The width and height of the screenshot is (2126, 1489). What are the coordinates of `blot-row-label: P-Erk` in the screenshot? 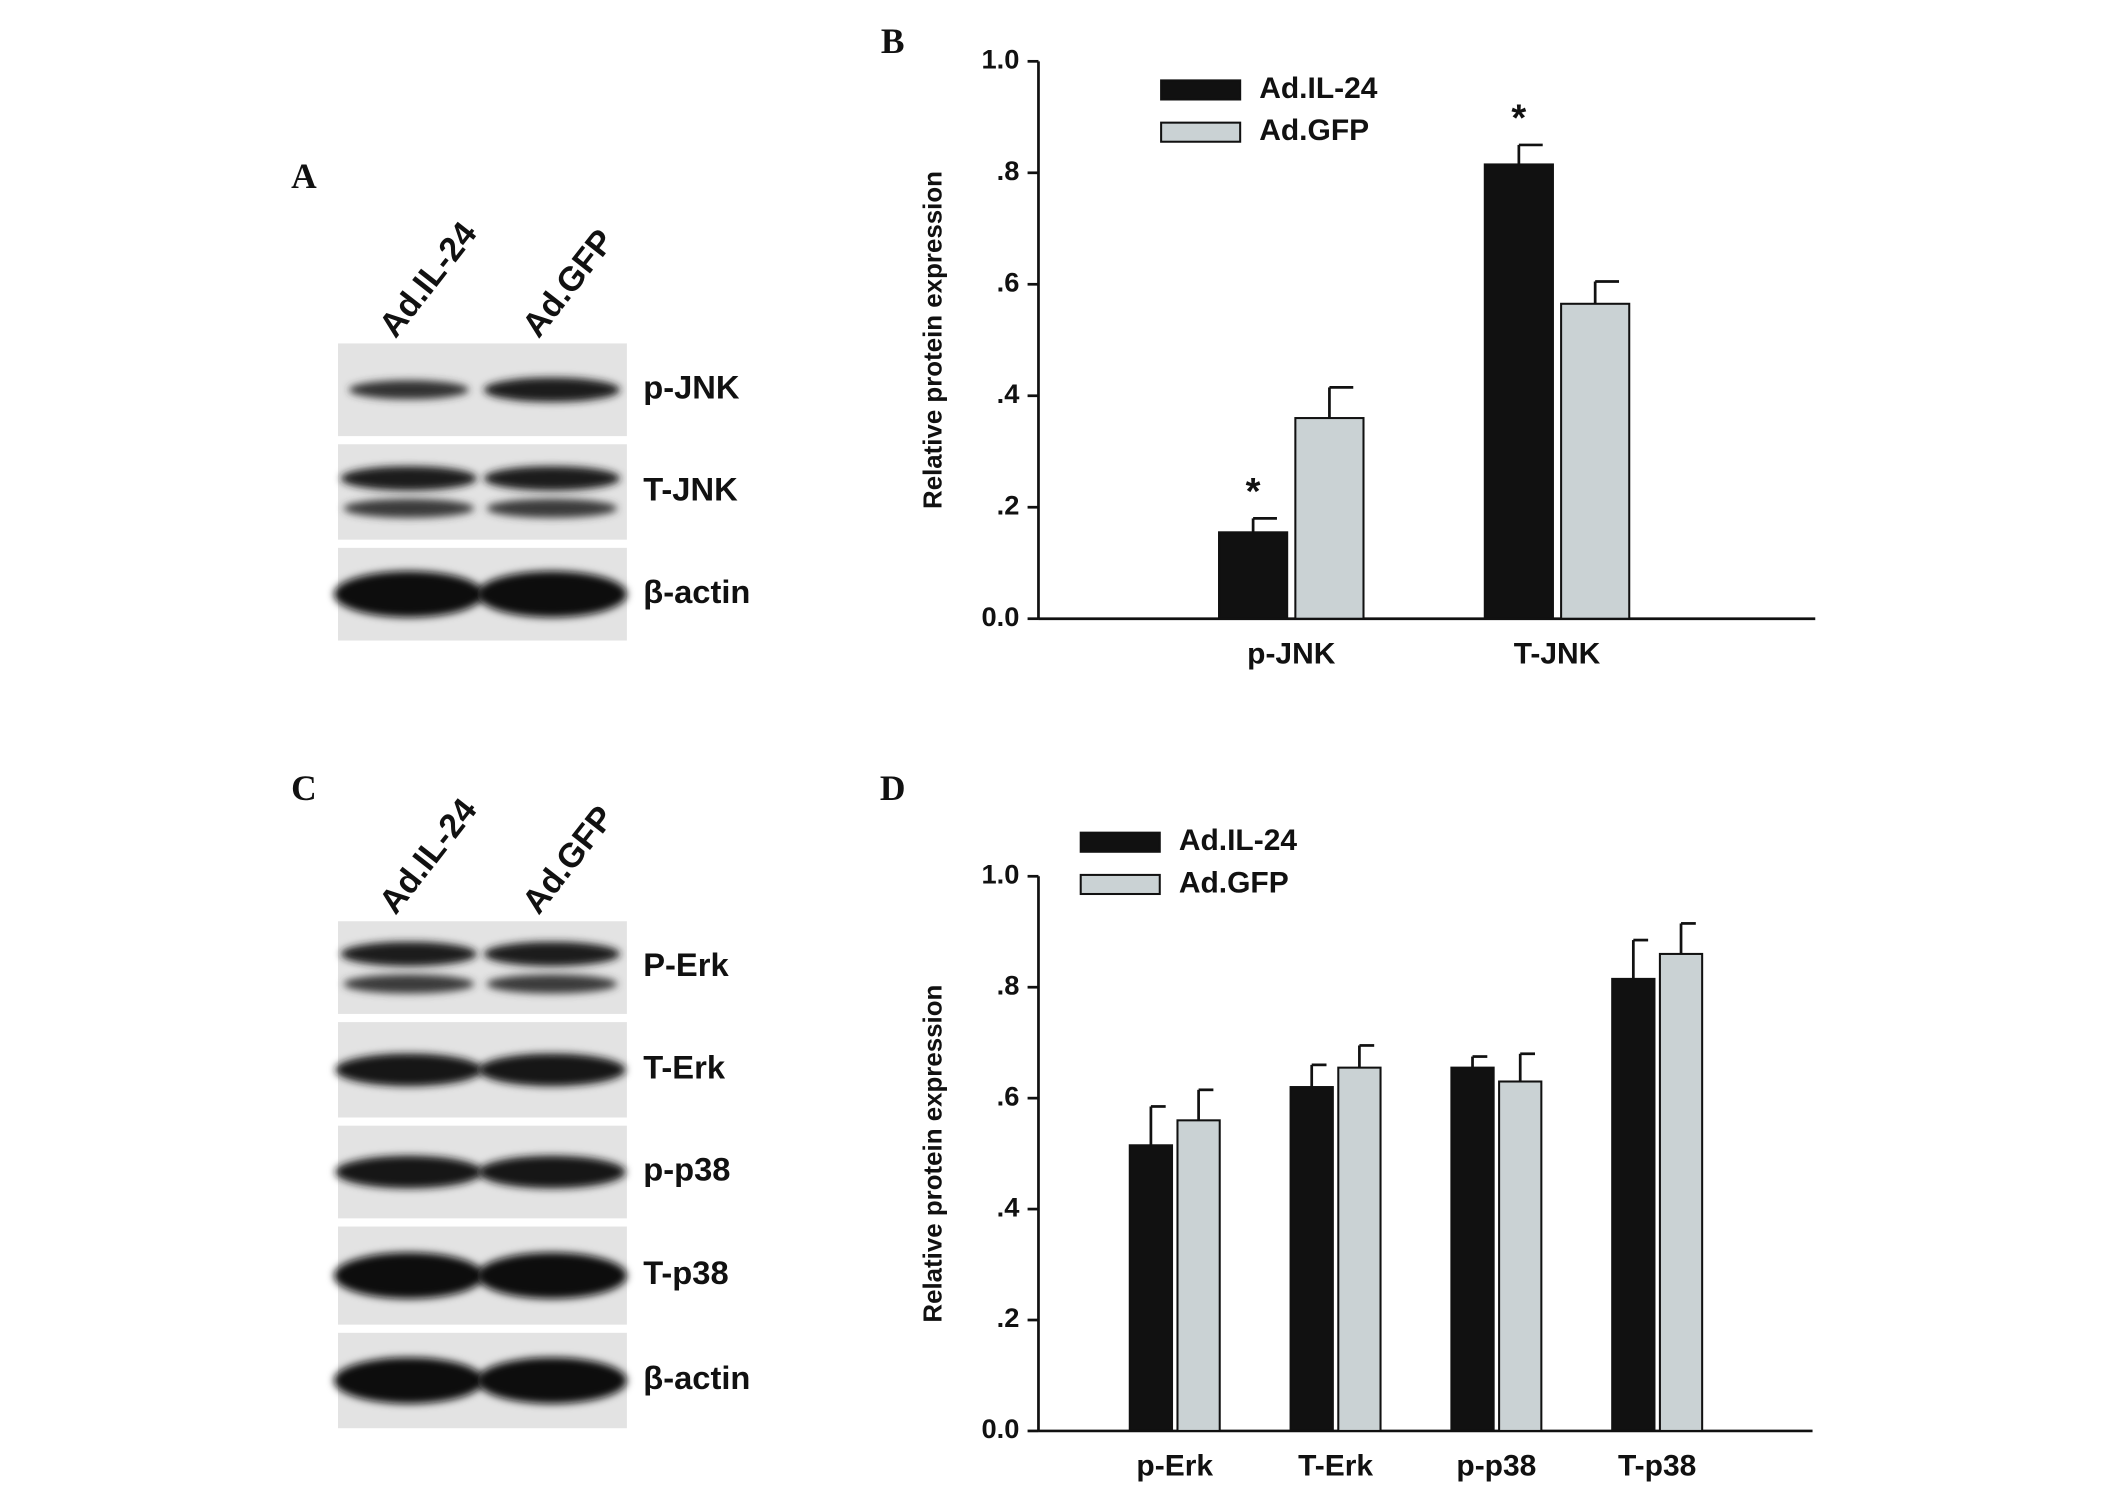 It's located at (686, 964).